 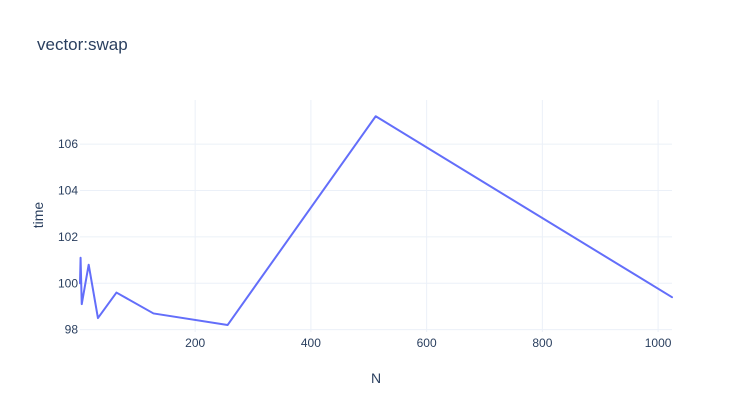 I want to click on y-tick-label: 100, so click(x=68, y=283).